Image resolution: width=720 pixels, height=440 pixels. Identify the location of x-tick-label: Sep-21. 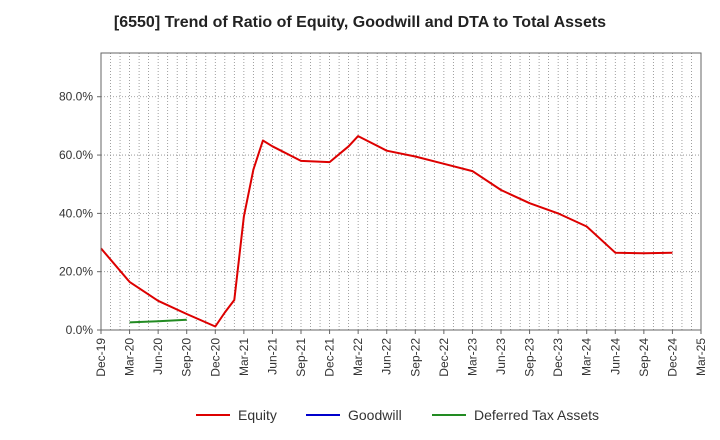
(301, 357).